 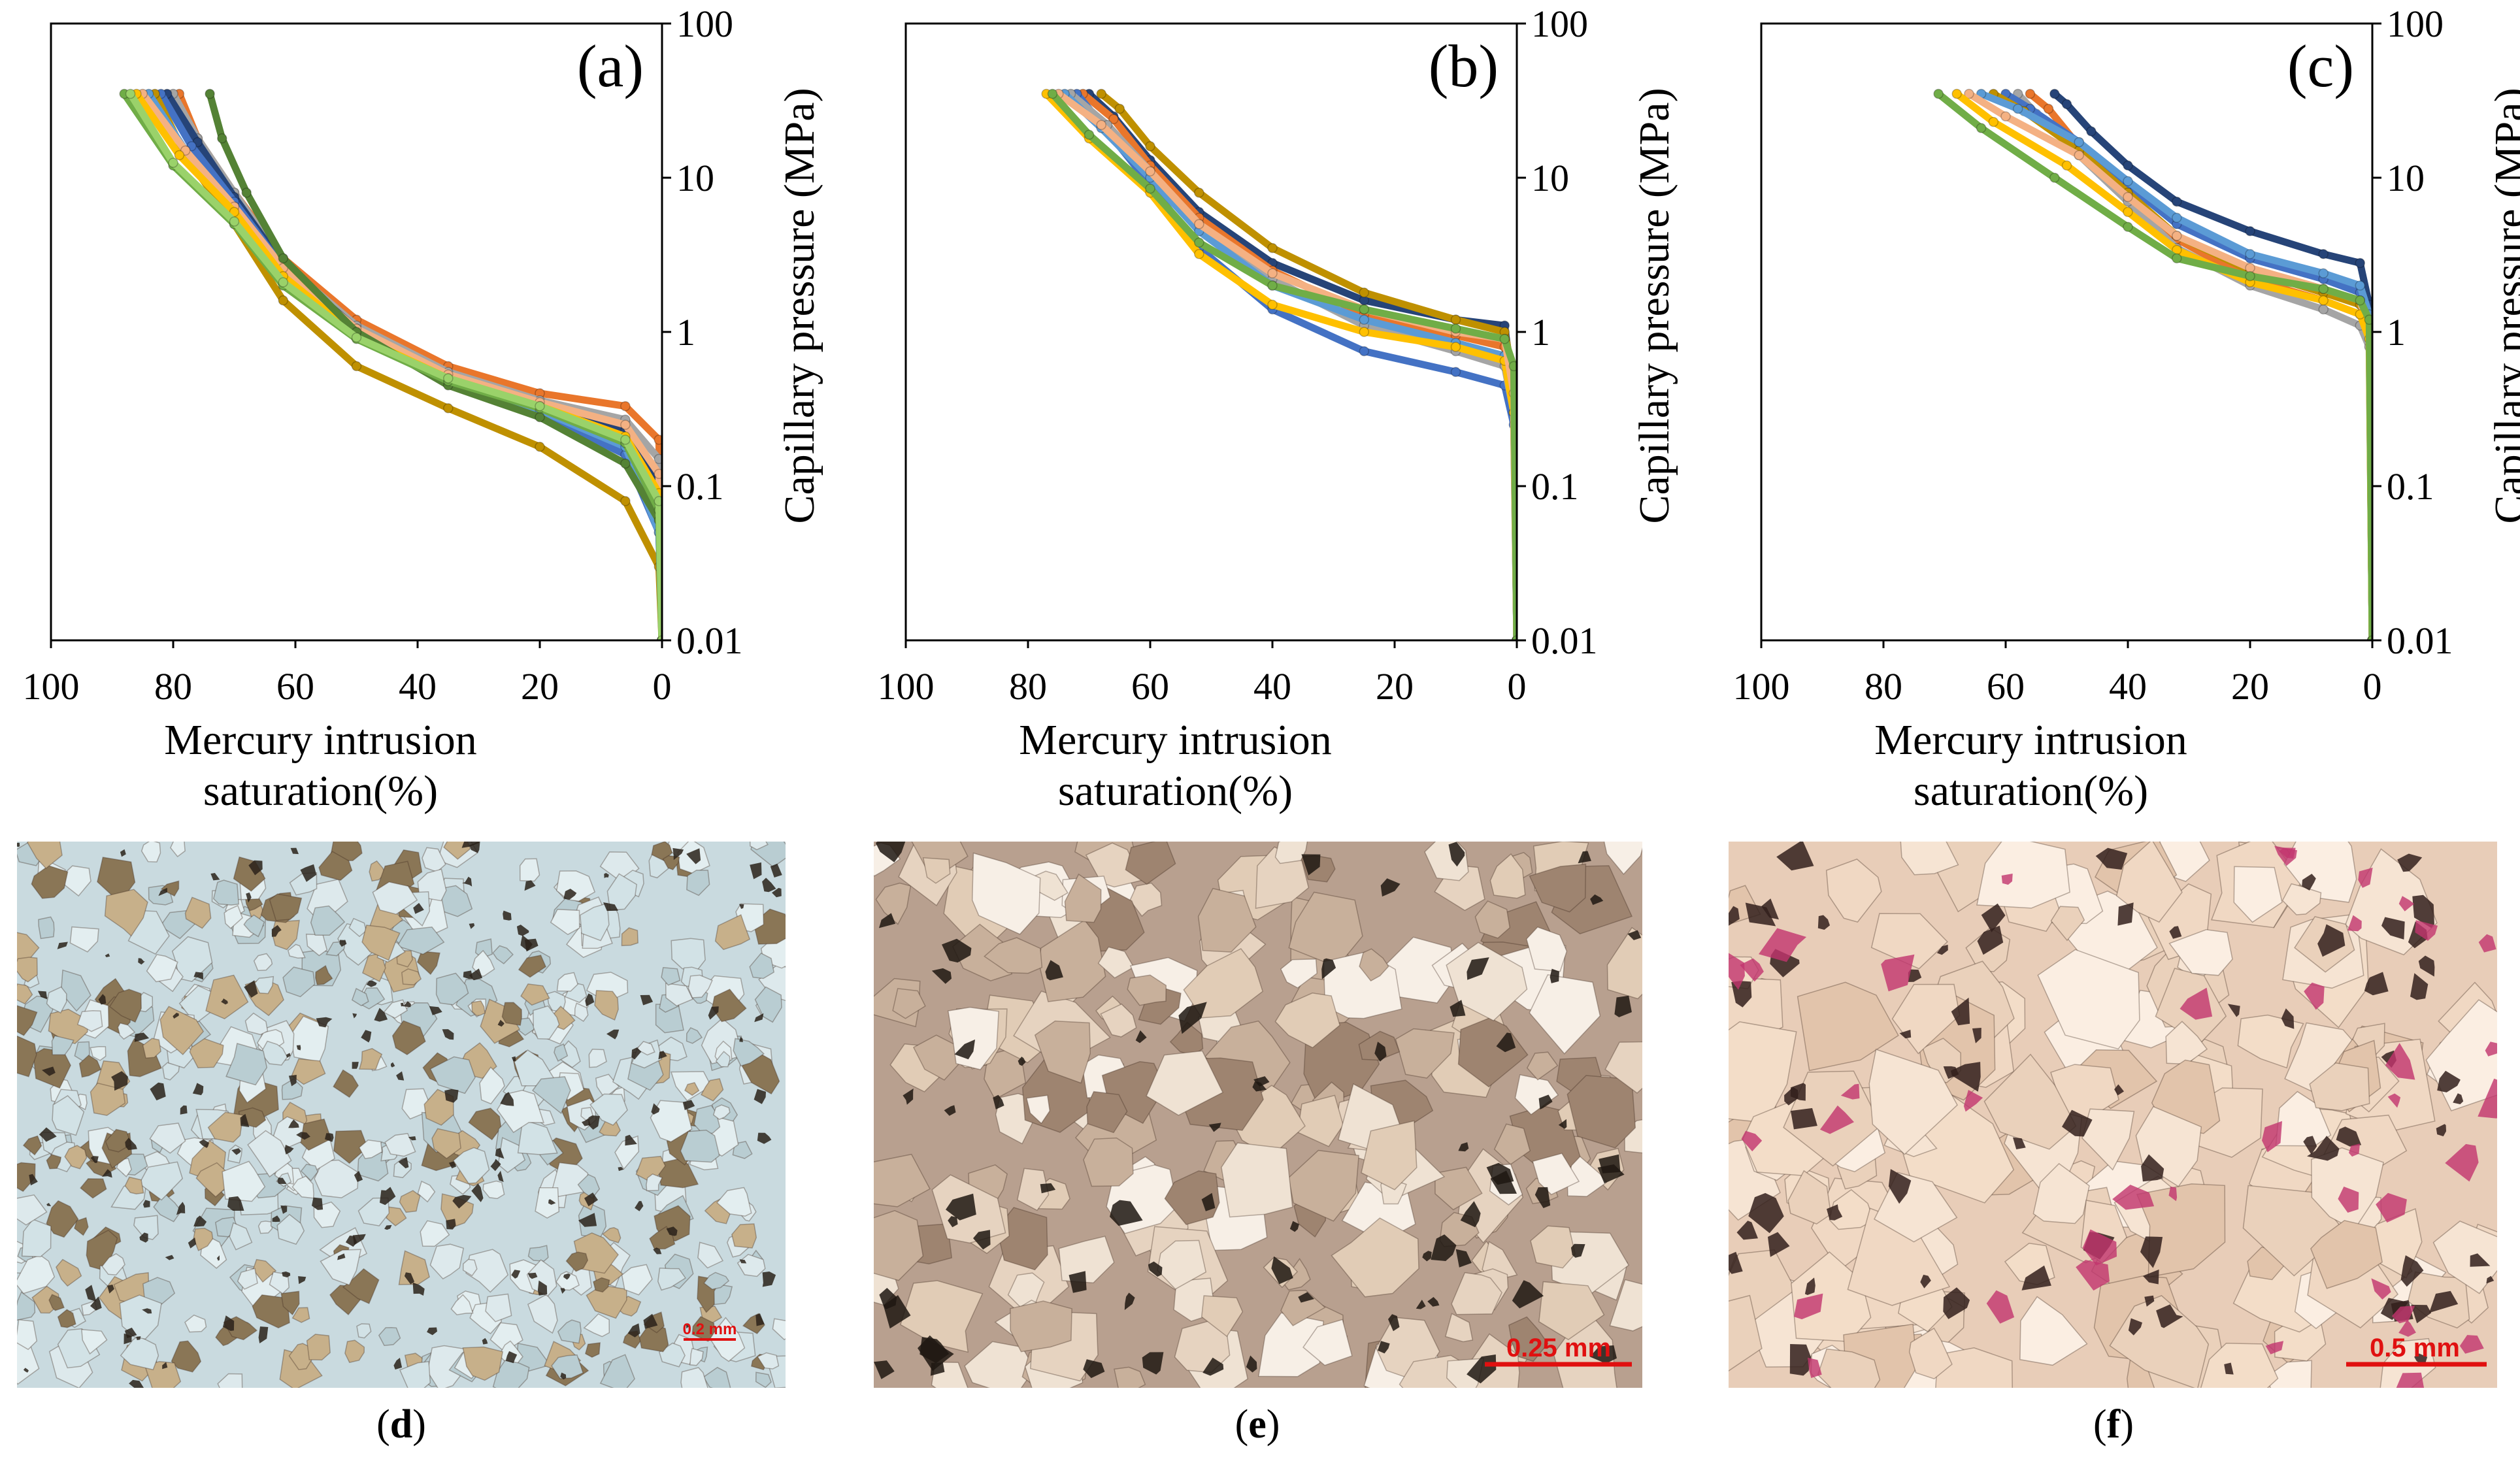 I want to click on y-axis-label-a: Capillary pressure (MPa), so click(x=799, y=305).